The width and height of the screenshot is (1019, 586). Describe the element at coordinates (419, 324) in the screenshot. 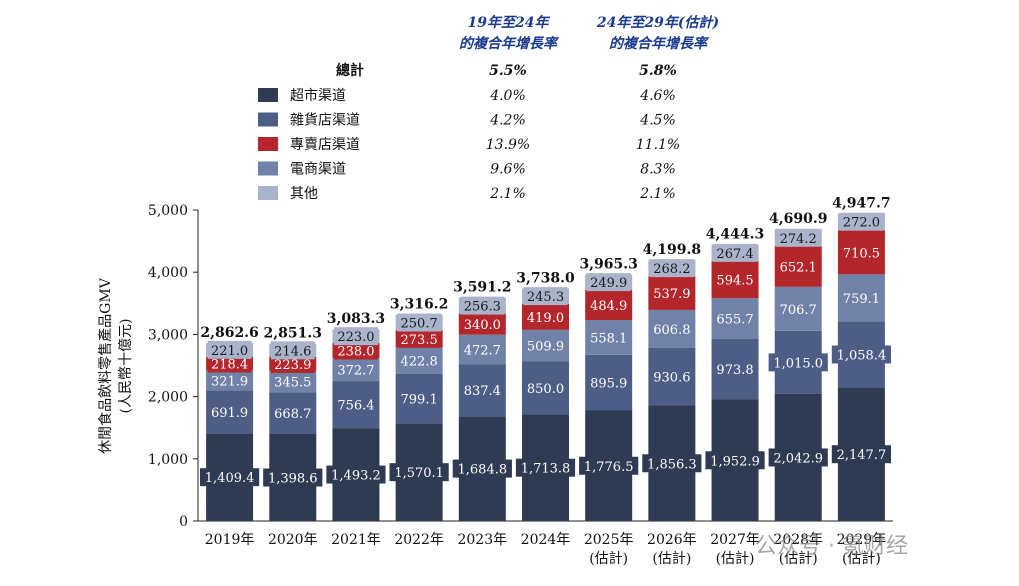

I see `data-label: 250.7` at that location.